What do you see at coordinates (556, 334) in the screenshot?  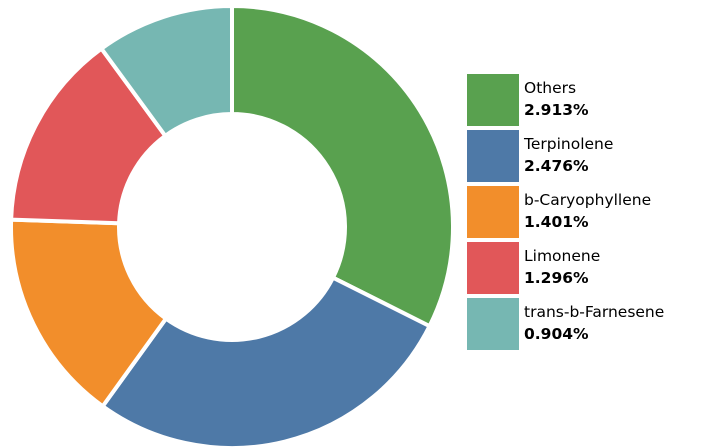 I see `legend-value: 0.904%` at bounding box center [556, 334].